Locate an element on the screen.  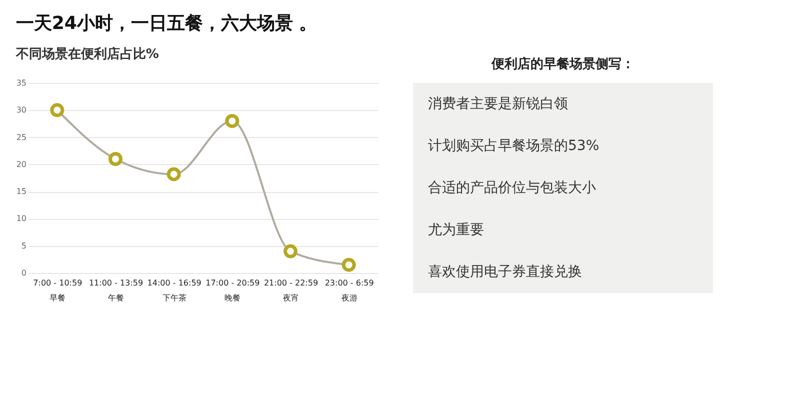
y-tick-label: 0 is located at coordinates (23, 273).